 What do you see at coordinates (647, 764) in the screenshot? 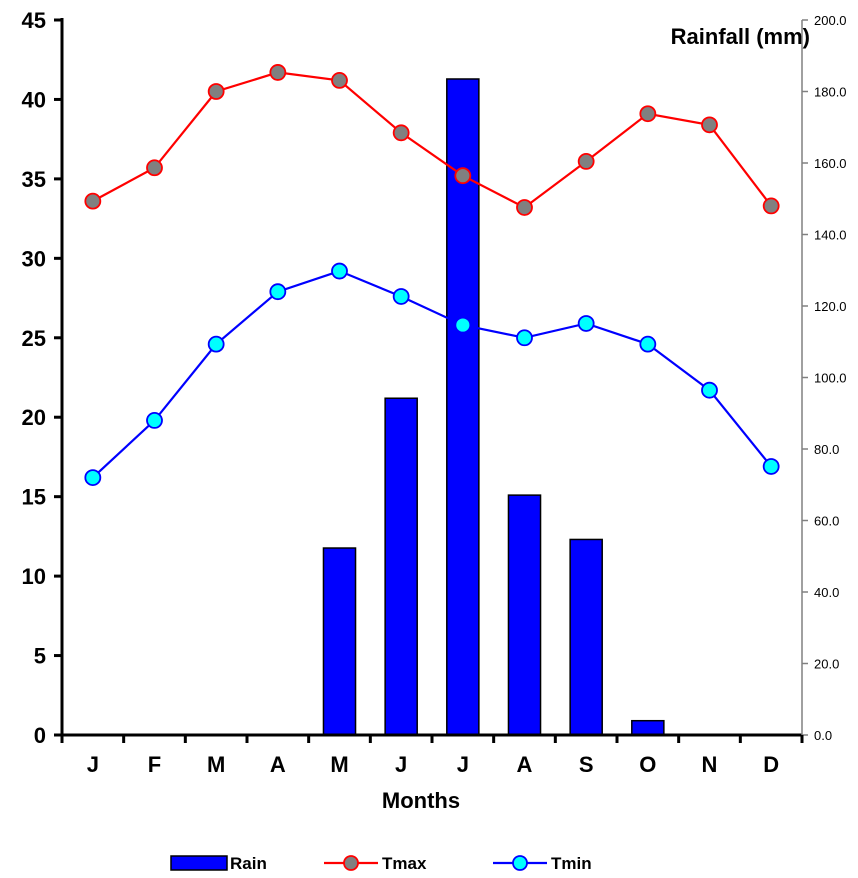
I see `x-tick-label: O` at bounding box center [647, 764].